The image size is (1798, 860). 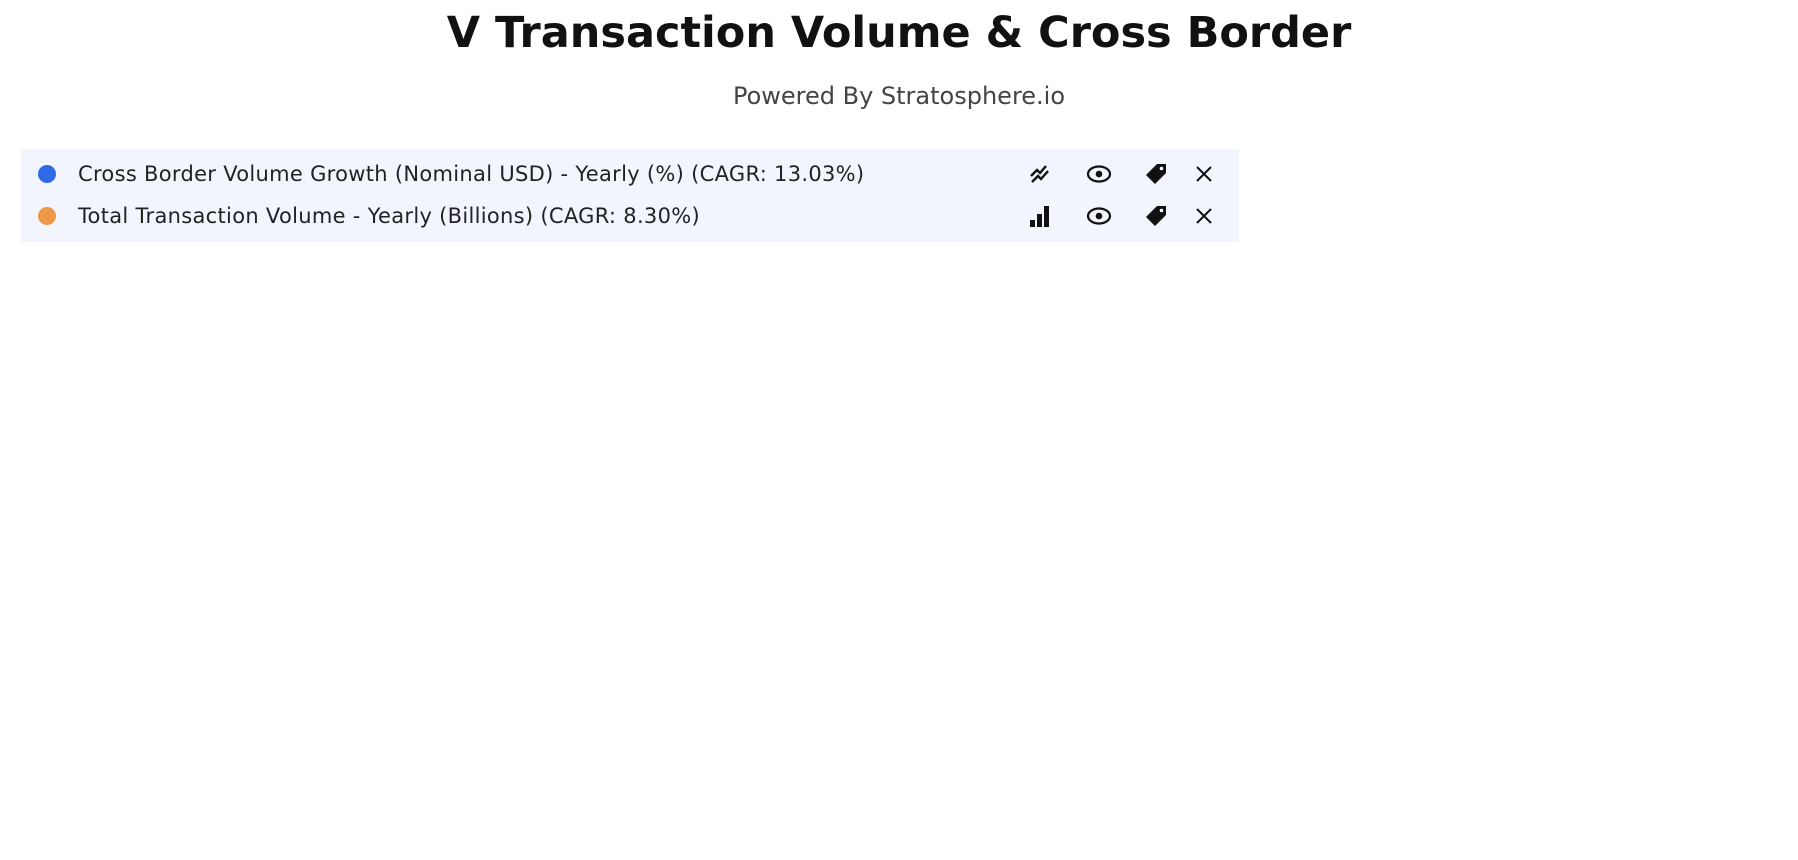 What do you see at coordinates (1178, 829) in the screenshot?
I see `x-axis-tick-label: Sep '21` at bounding box center [1178, 829].